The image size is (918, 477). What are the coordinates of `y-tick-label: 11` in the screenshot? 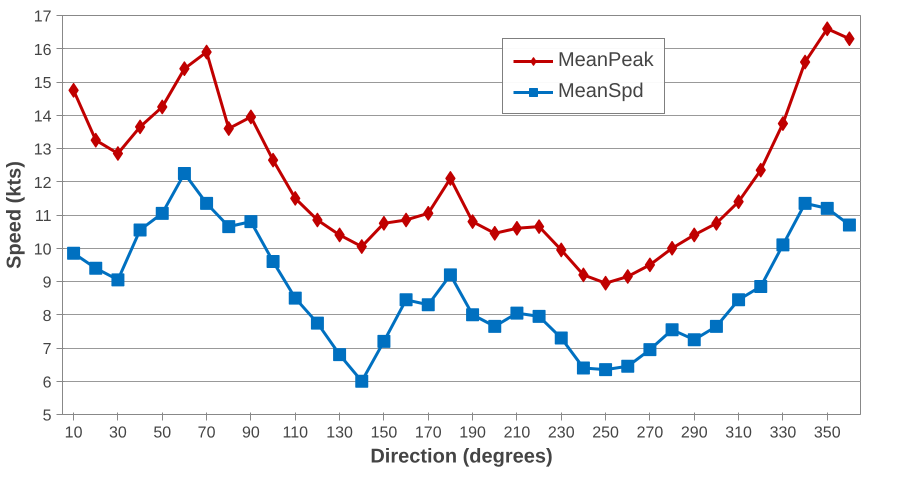 It's located at (43, 216).